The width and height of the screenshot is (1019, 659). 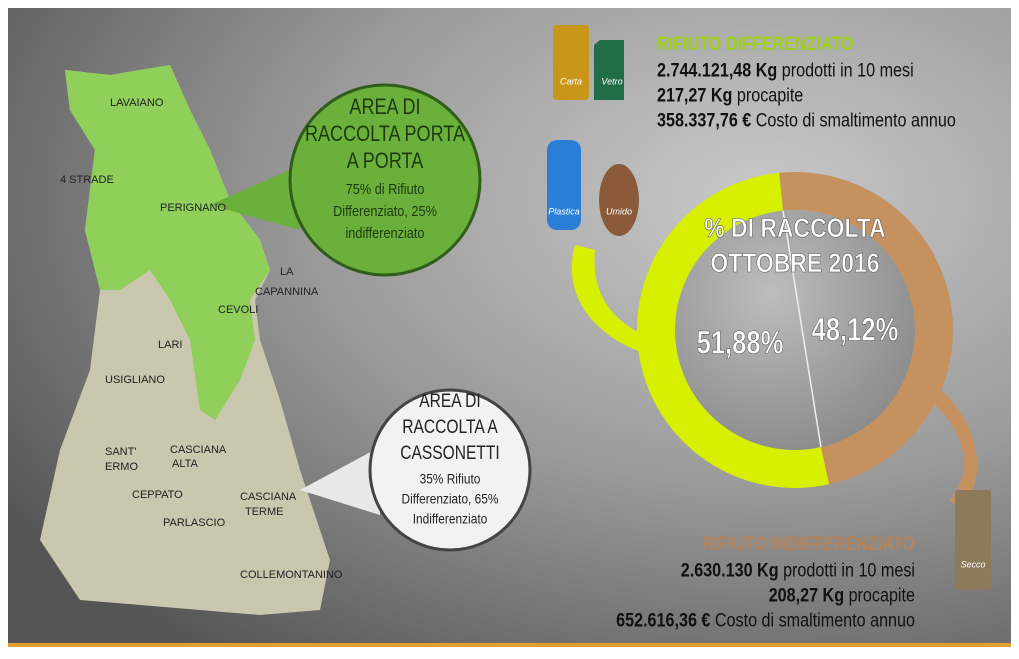 What do you see at coordinates (287, 272) in the screenshot?
I see `town-label: LA` at bounding box center [287, 272].